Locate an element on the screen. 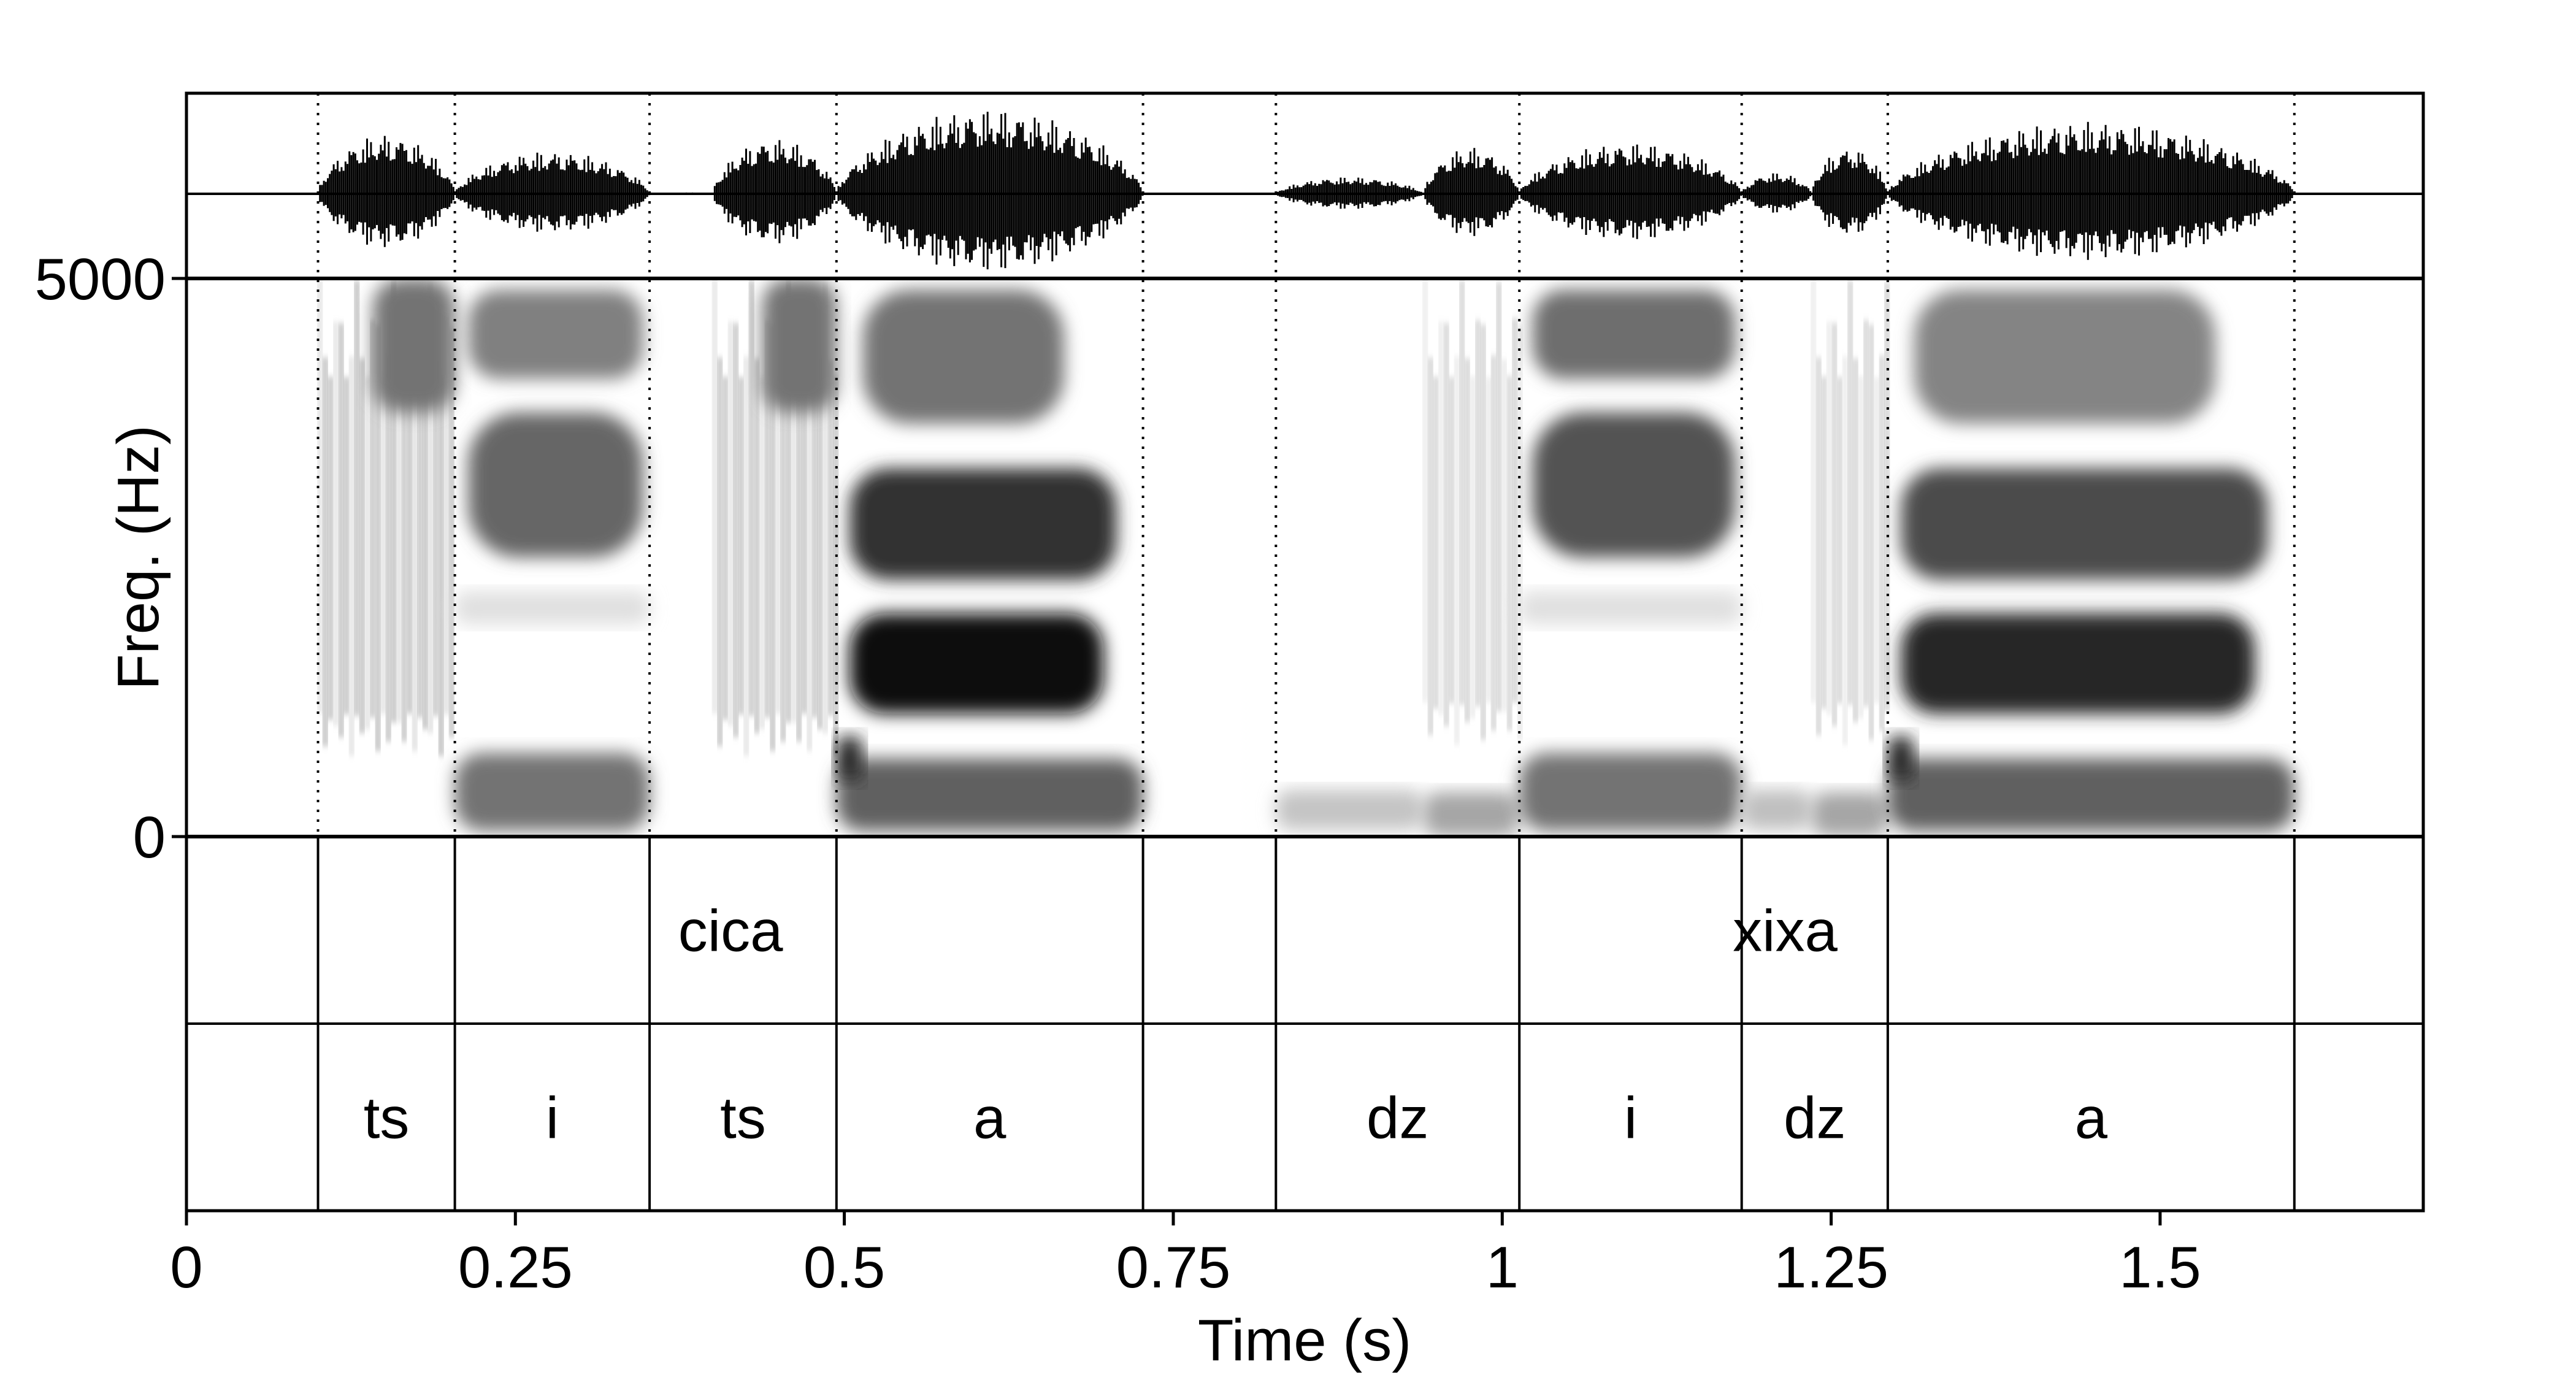  x-tick-label: 0.75 is located at coordinates (1173, 1267).